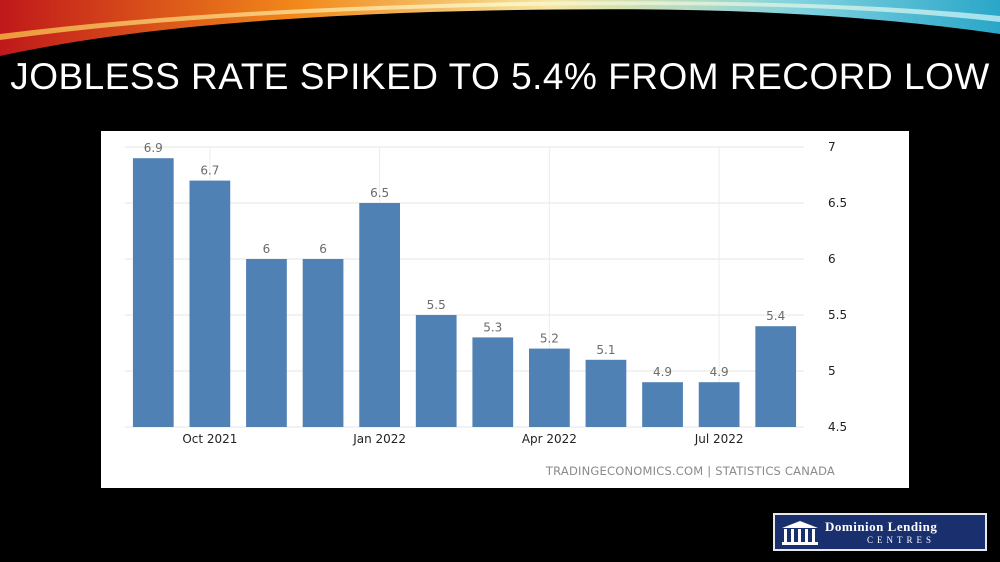  I want to click on x-axis-ticks: Oct 2021 Jan 2022 Apr 2022 Jul 2022, so click(462, 439).